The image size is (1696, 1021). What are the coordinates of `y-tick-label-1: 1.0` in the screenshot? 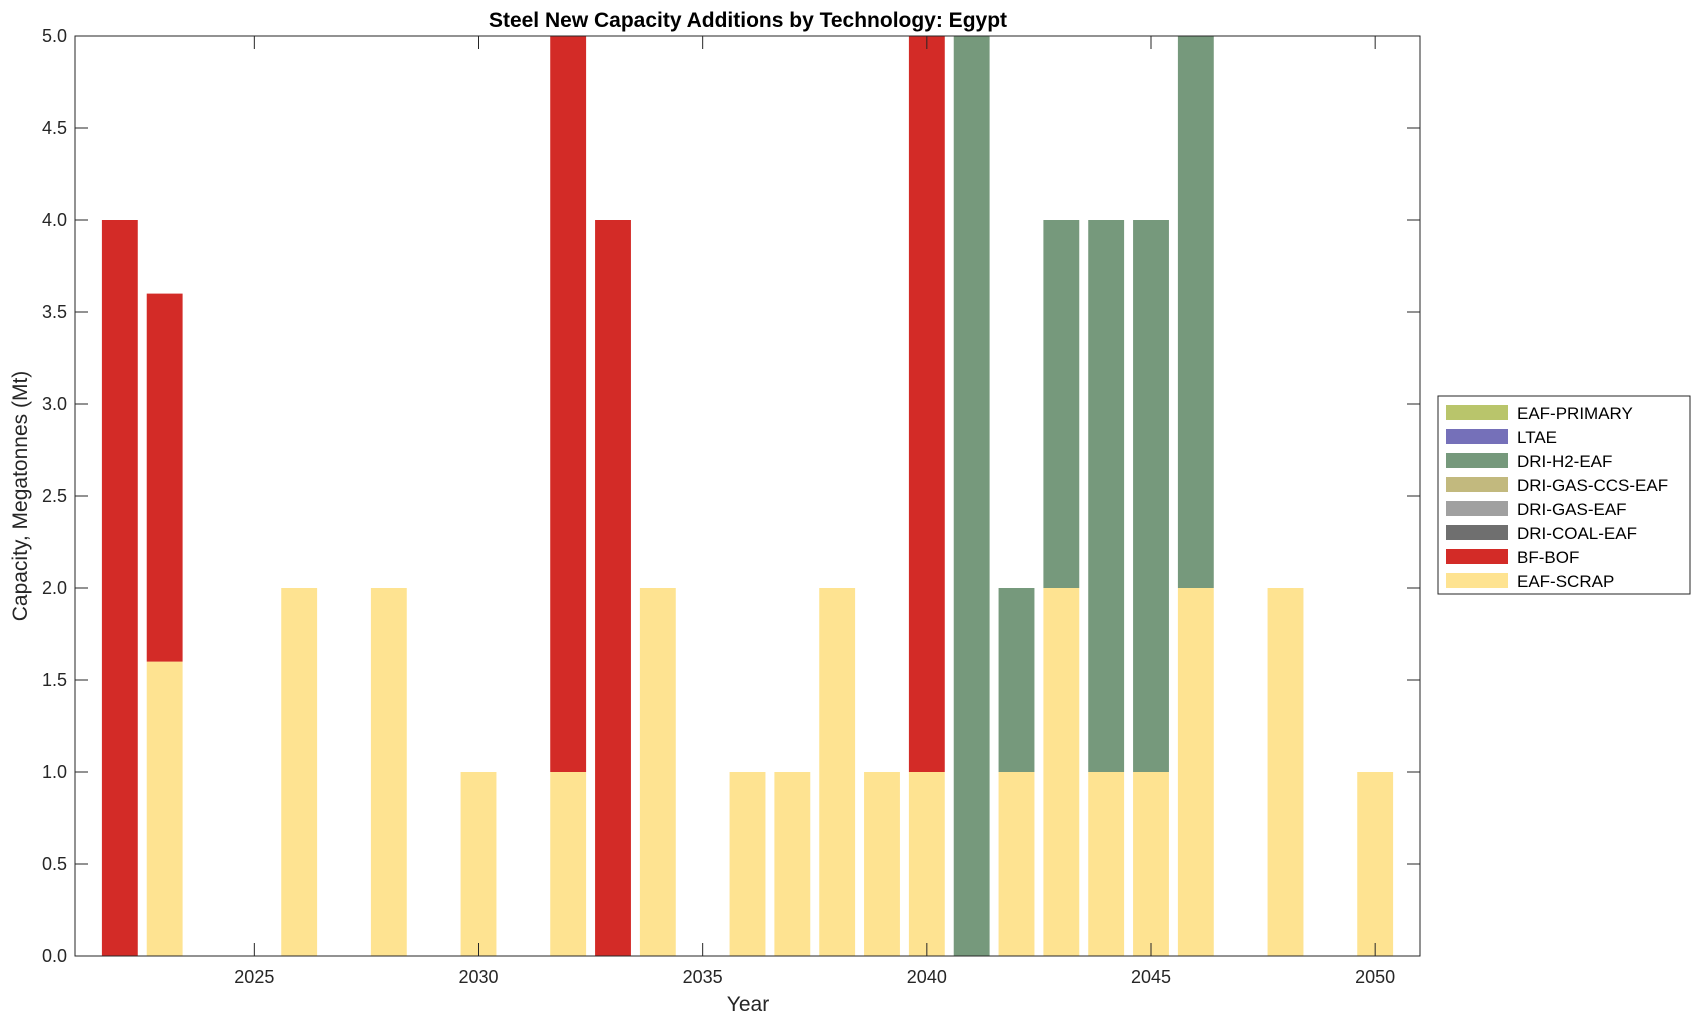 It's located at (54, 772).